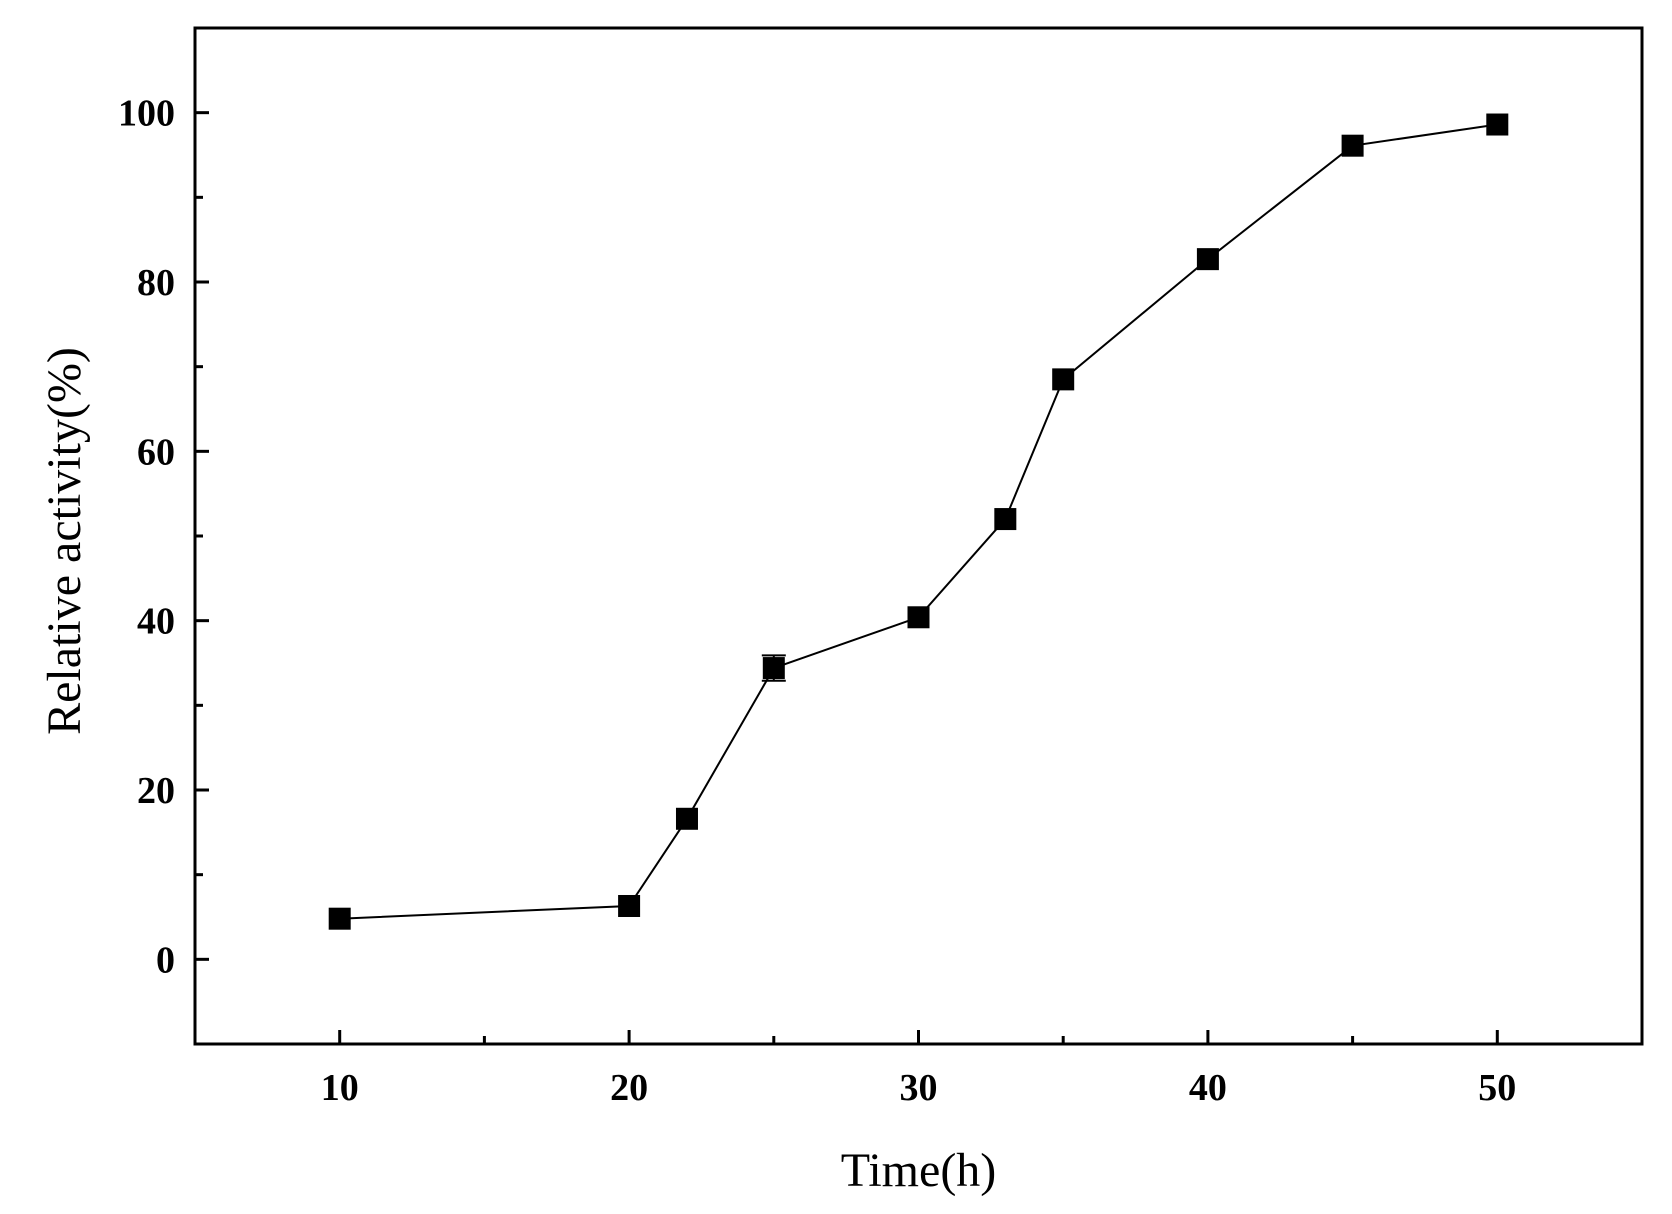 Image resolution: width=1672 pixels, height=1214 pixels. What do you see at coordinates (1497, 1088) in the screenshot?
I see `x-tick-label: 50` at bounding box center [1497, 1088].